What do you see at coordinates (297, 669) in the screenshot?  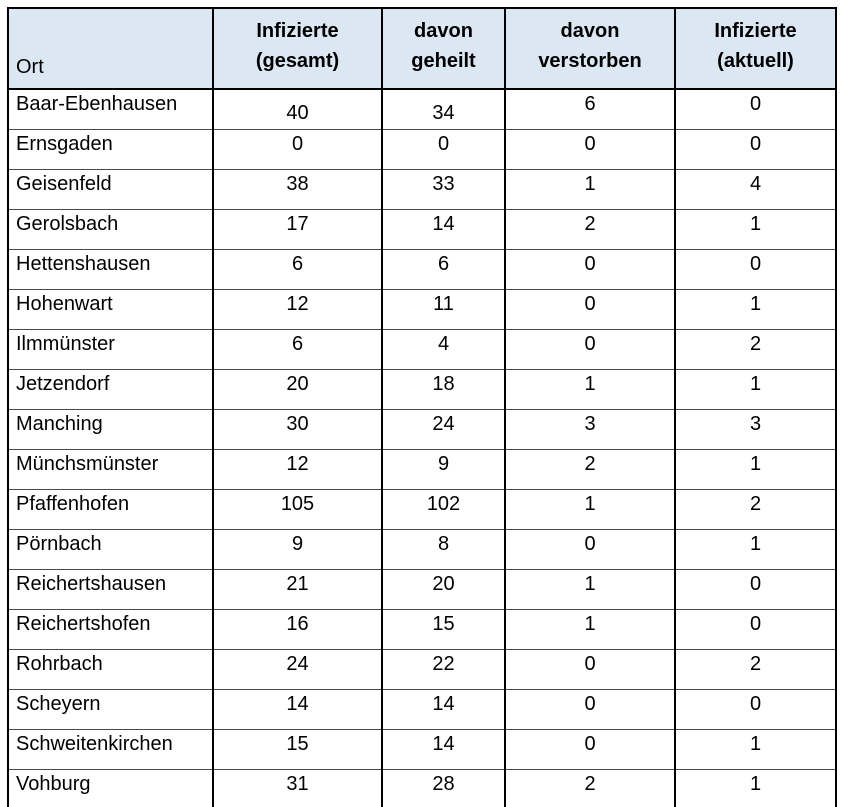 I see `value-cell: 24` at bounding box center [297, 669].